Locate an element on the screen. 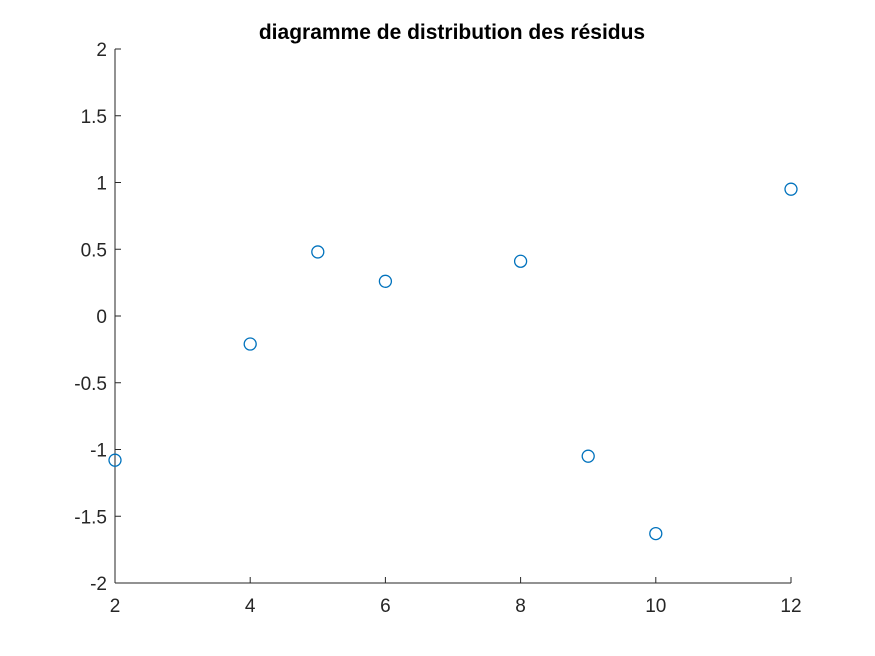 This screenshot has width=875, height=656. y-tick-label: 0 is located at coordinates (101, 317).